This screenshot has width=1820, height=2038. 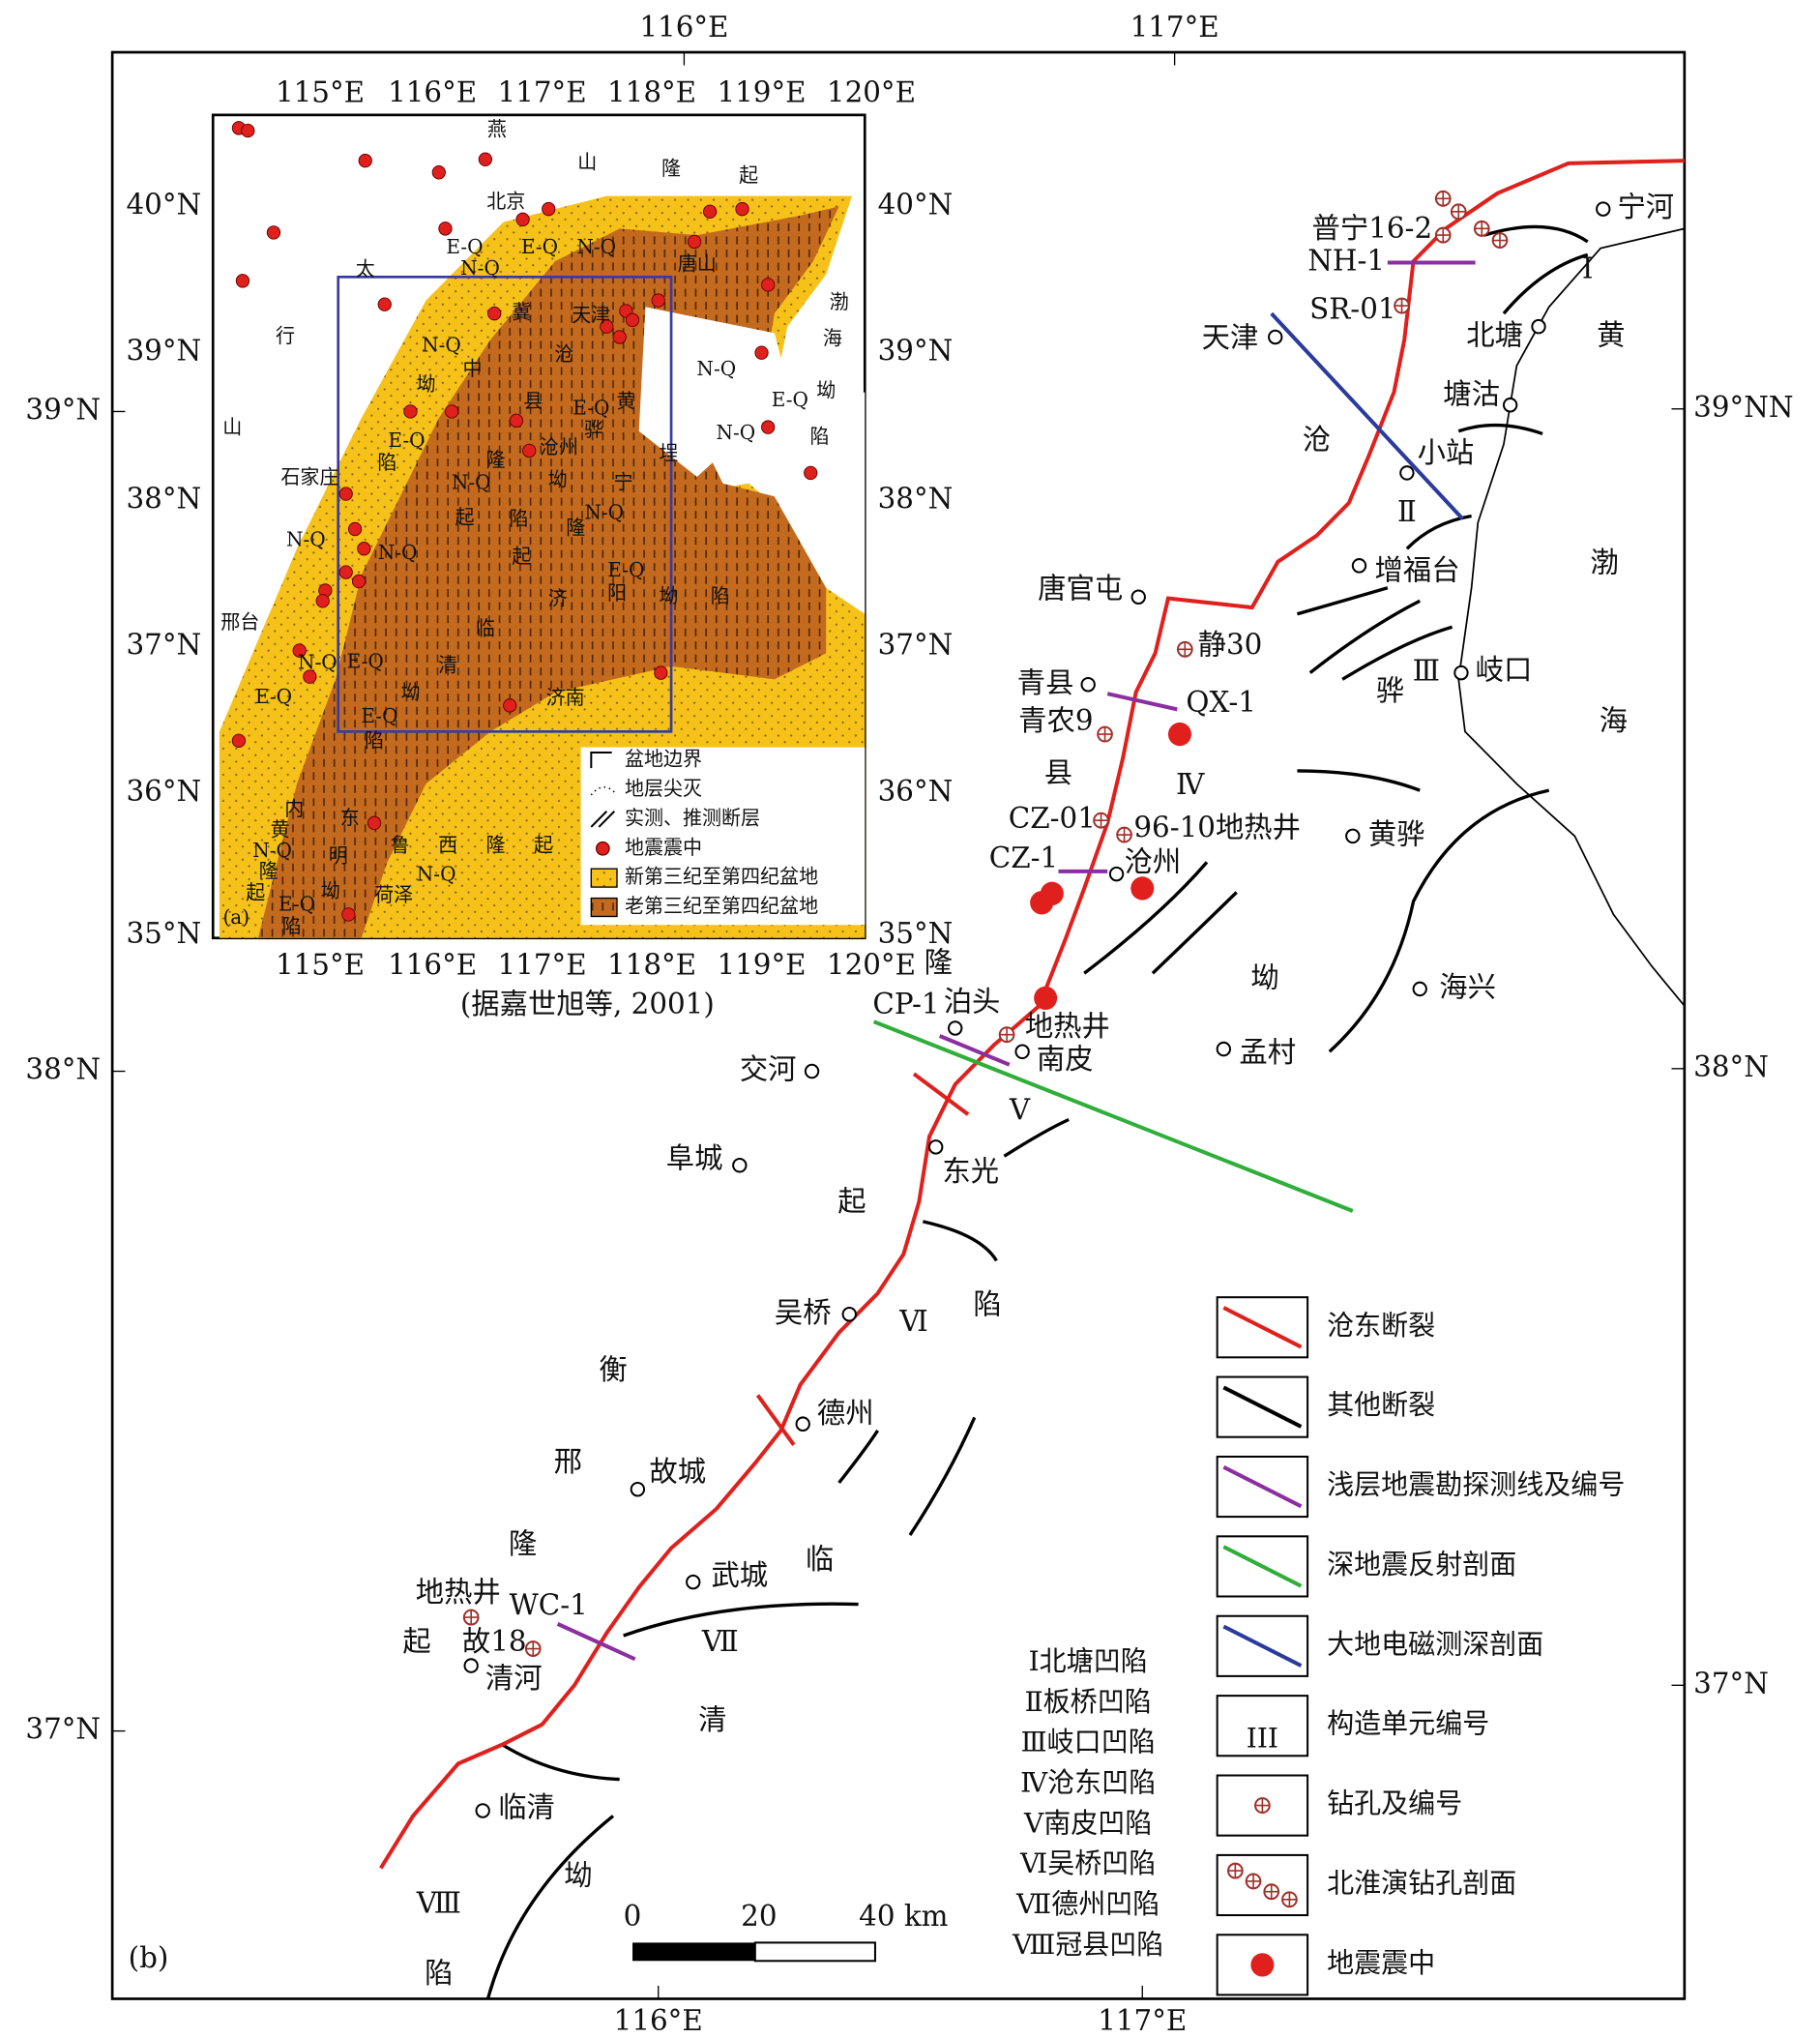 I want to click on unit-label: Ⅵ吴桥凹陷, so click(x=1087, y=1863).